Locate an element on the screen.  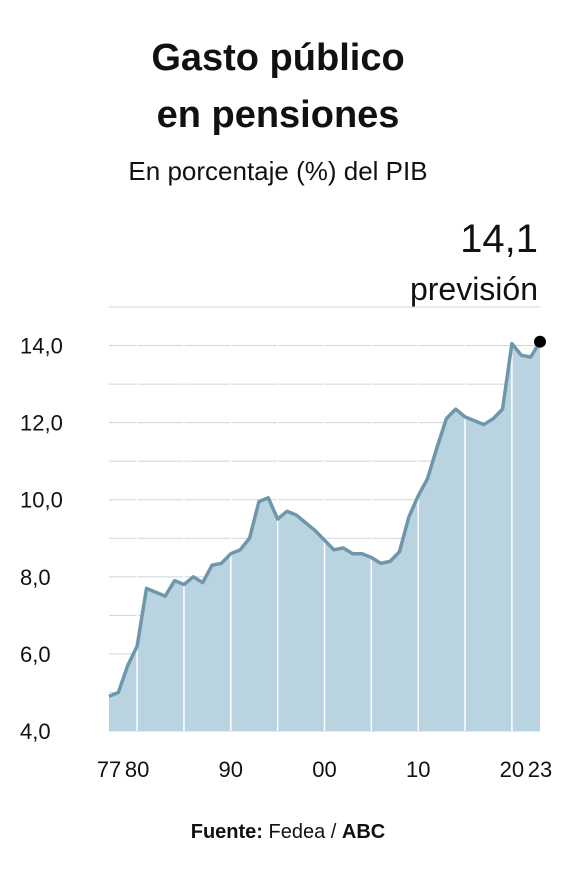
x-tick-label: 00 is located at coordinates (324, 769).